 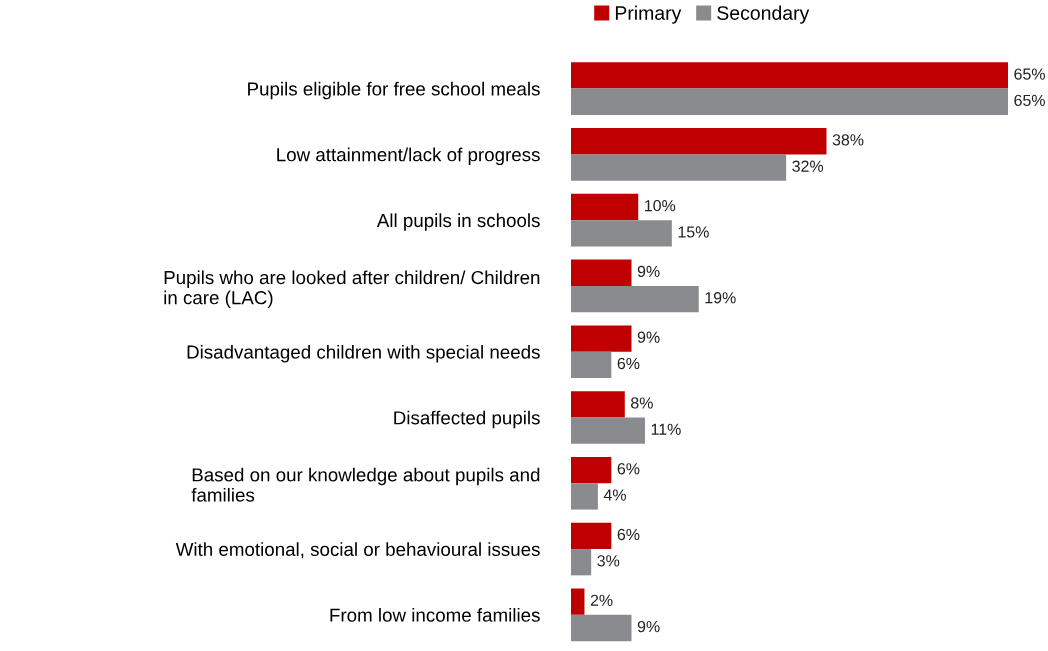 What do you see at coordinates (435, 615) in the screenshot?
I see `y-tick-label: From low income families` at bounding box center [435, 615].